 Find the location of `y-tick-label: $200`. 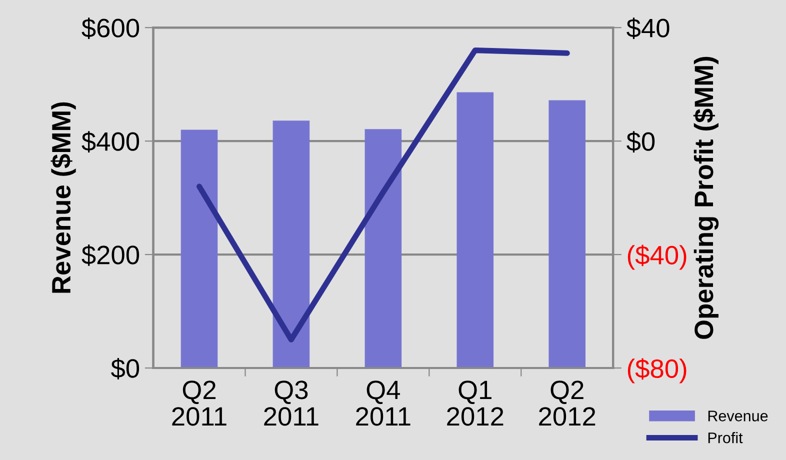

y-tick-label: $200 is located at coordinates (111, 255).